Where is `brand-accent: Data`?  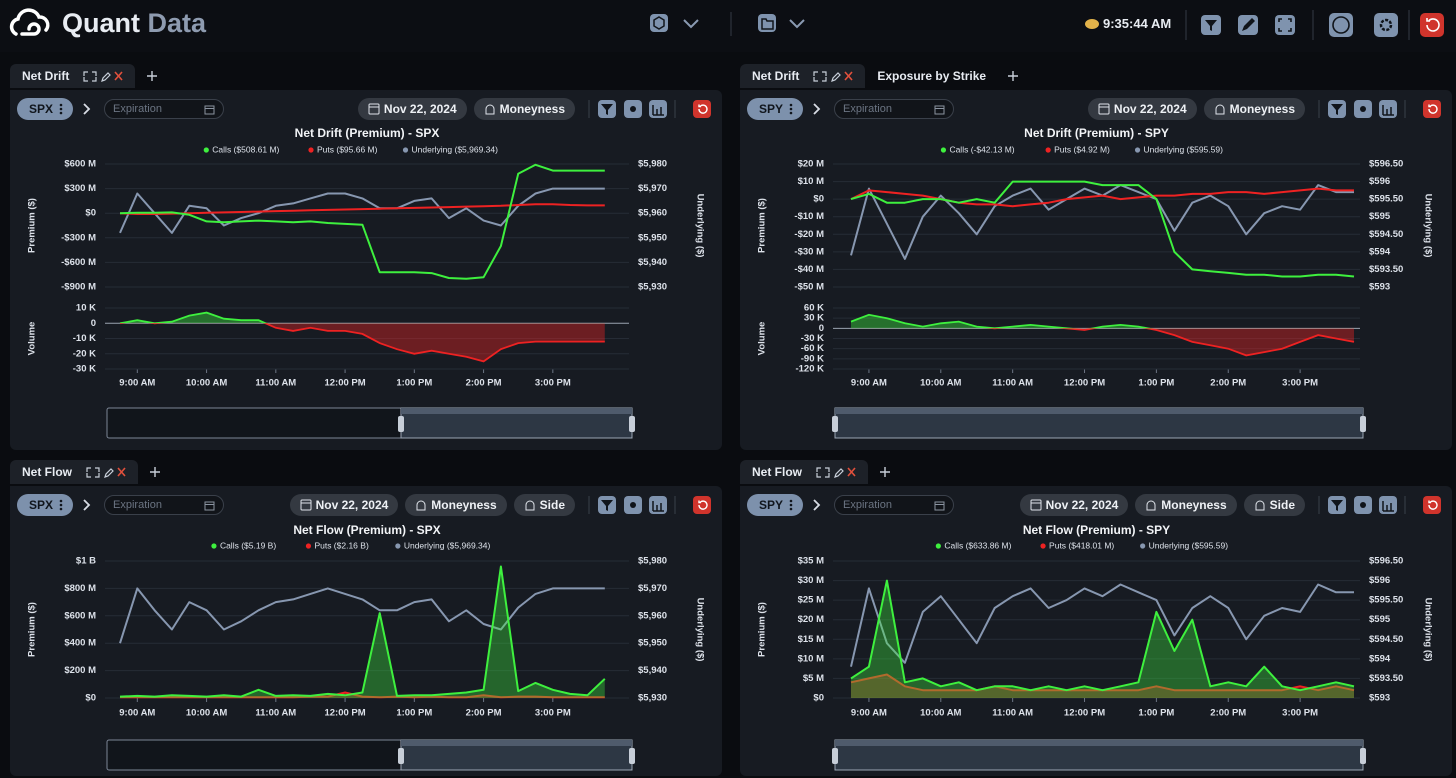 brand-accent: Data is located at coordinates (177, 23).